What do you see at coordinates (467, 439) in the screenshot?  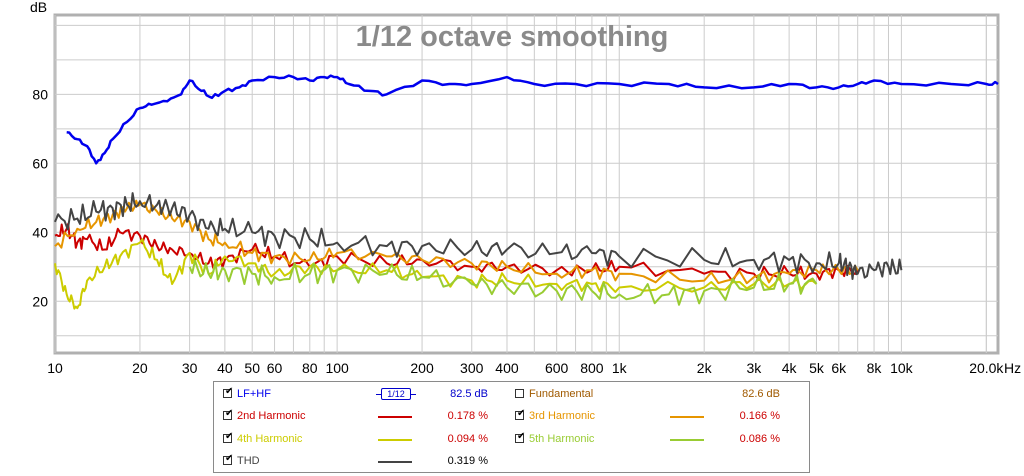 I see `legend-value: 0.094 %` at bounding box center [467, 439].